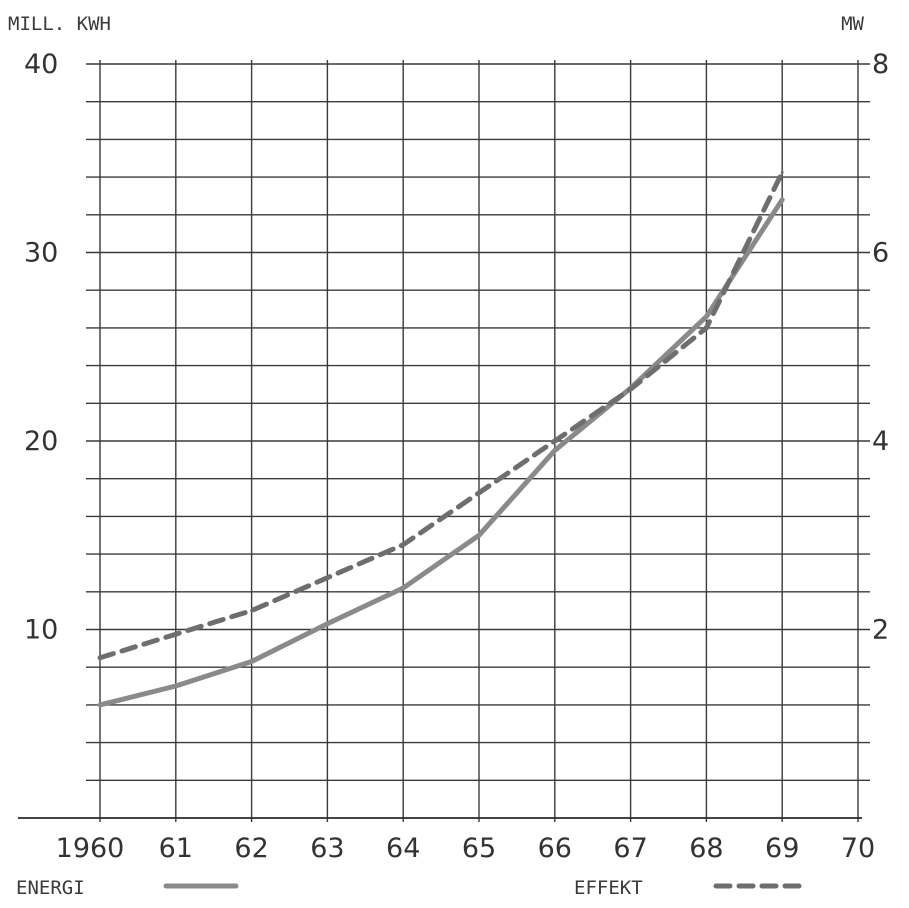  What do you see at coordinates (479, 848) in the screenshot?
I see `x-tick-label: 65` at bounding box center [479, 848].